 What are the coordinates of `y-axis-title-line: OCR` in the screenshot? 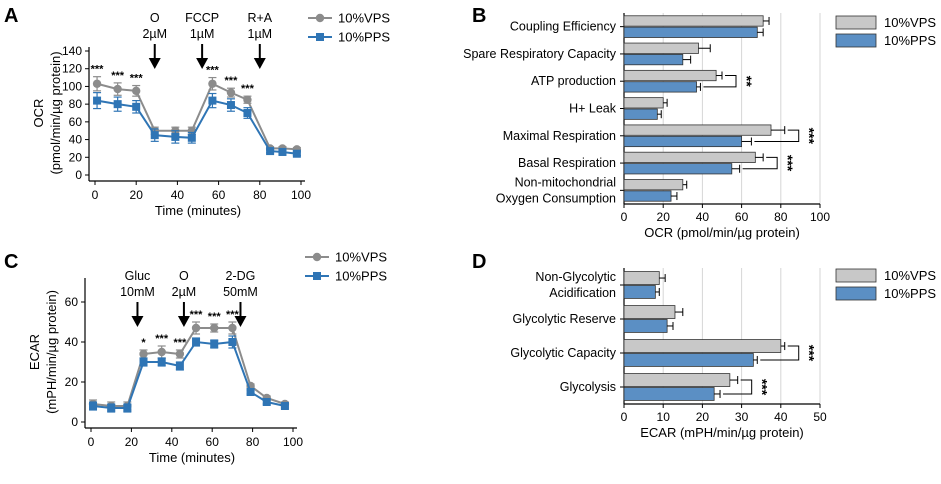 It's located at (38, 113).